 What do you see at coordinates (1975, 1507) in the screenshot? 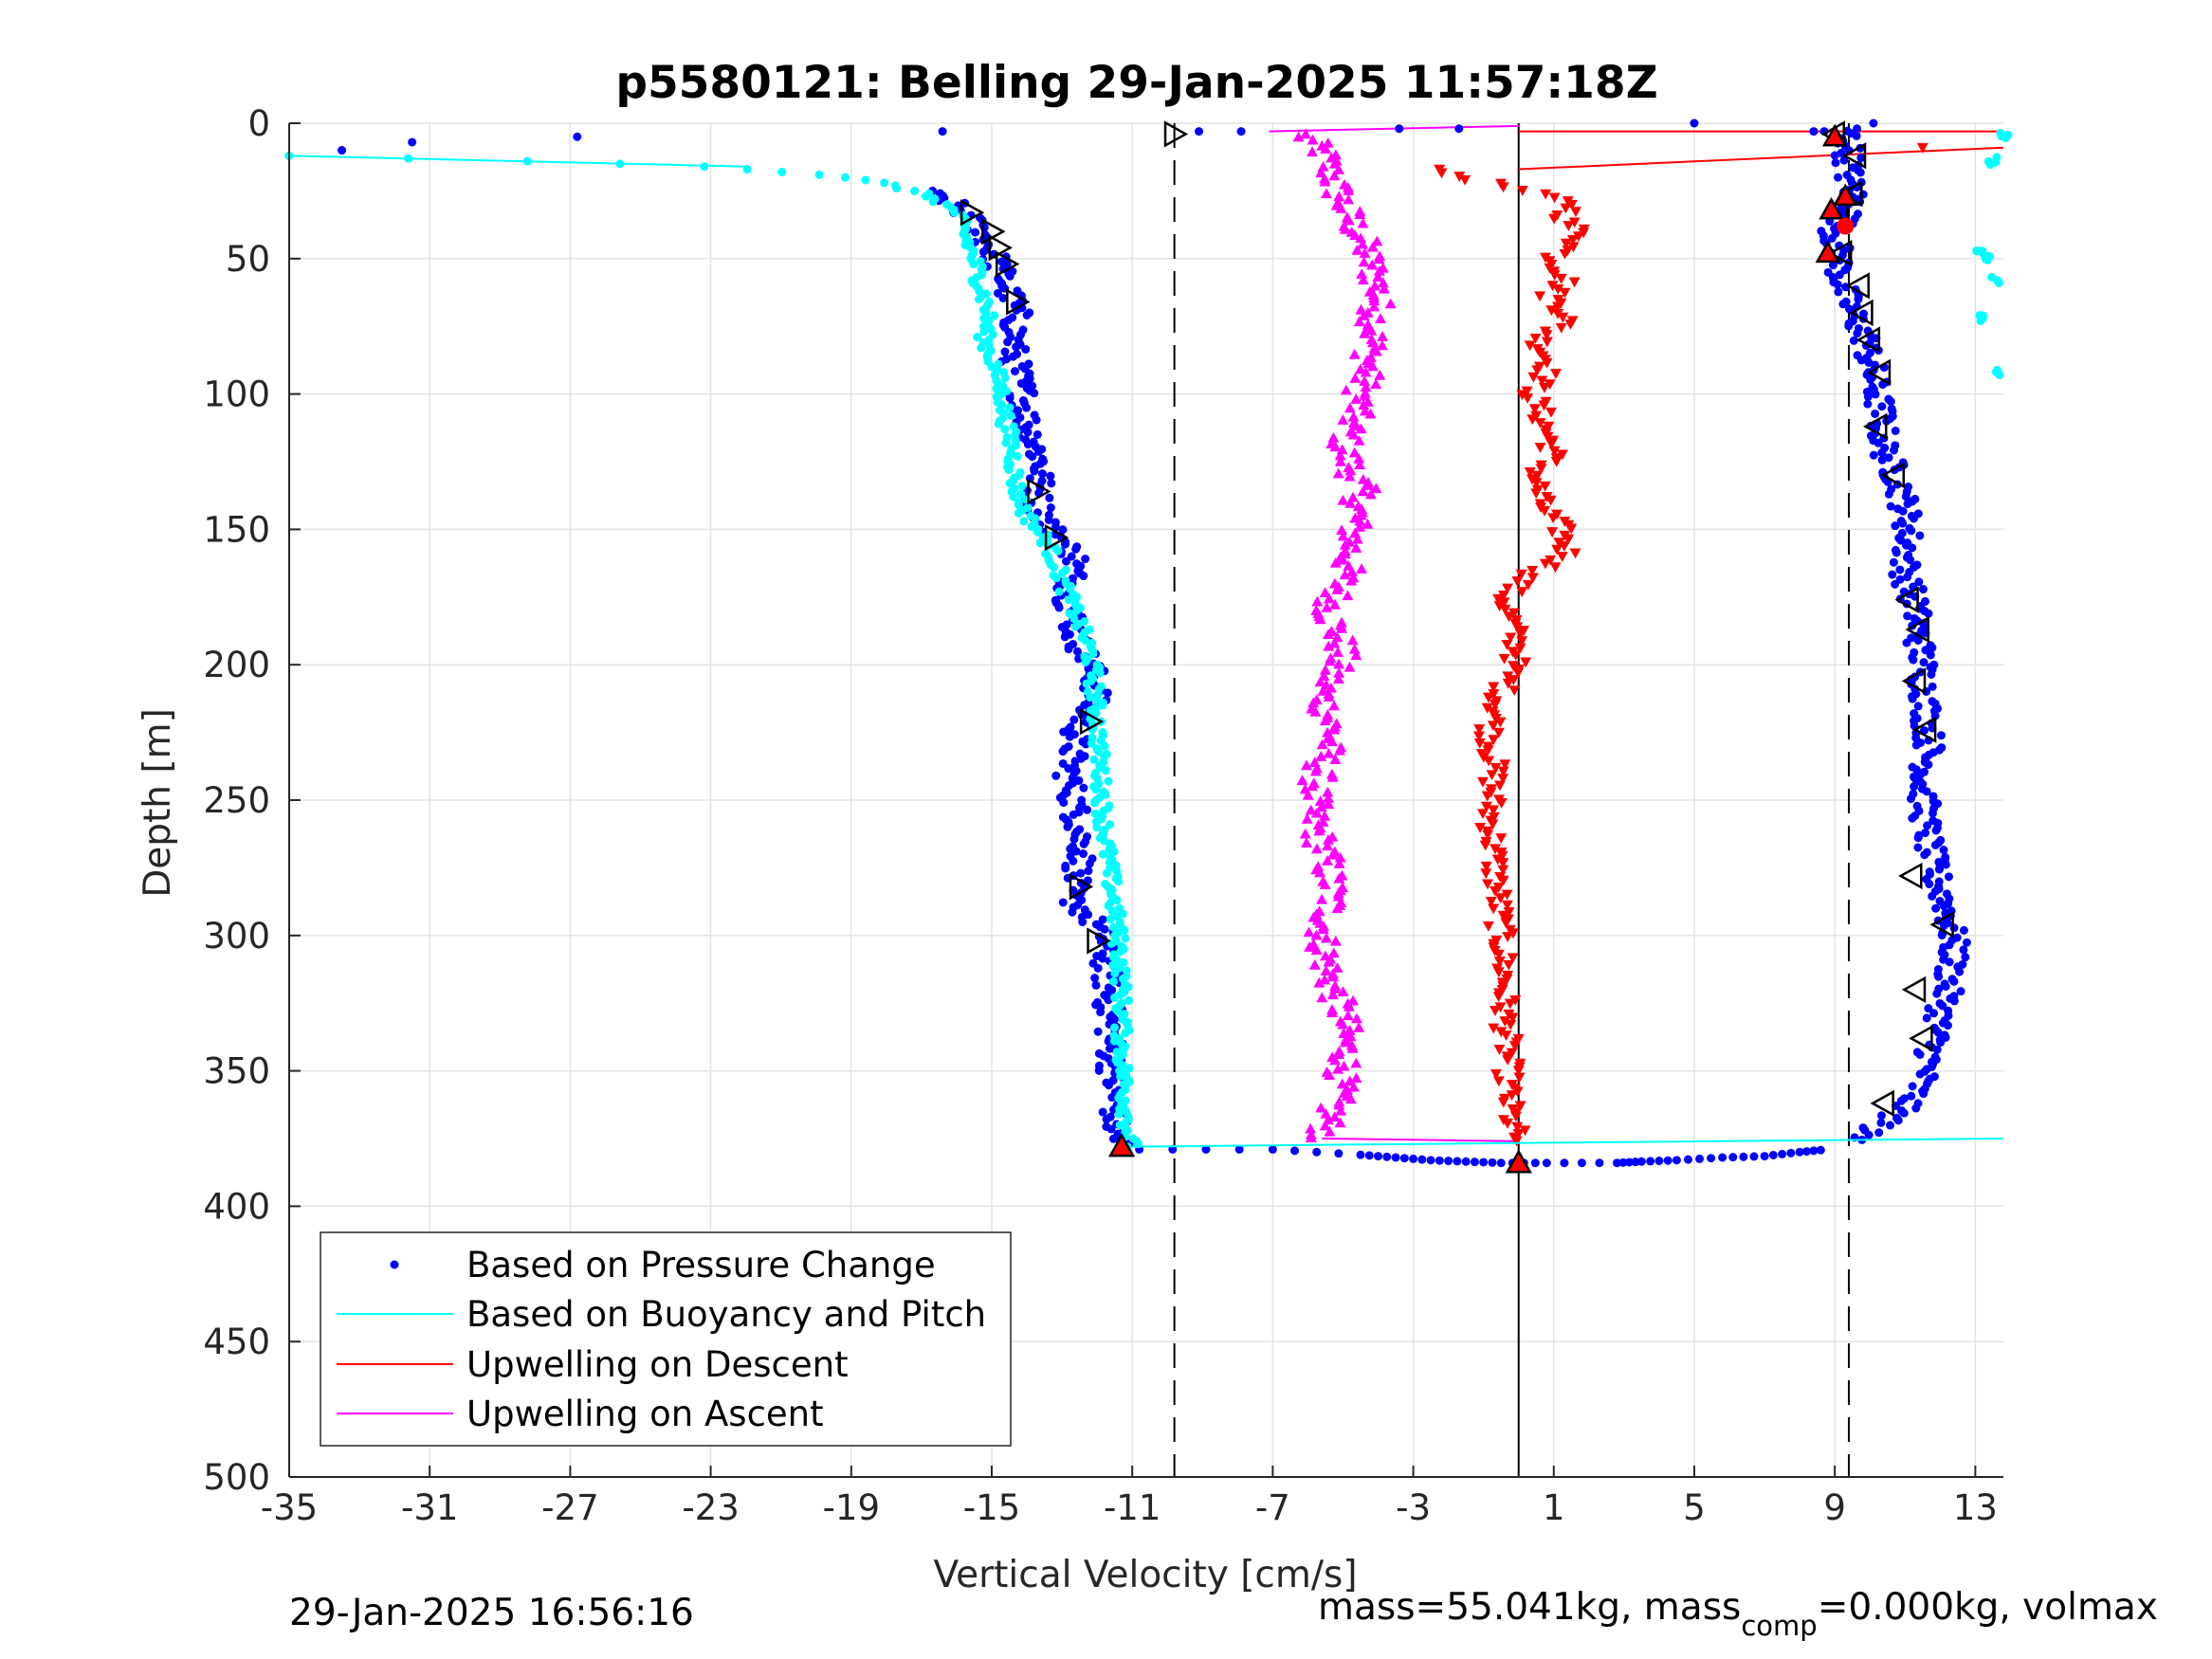
I see `x-tick-label: 13` at bounding box center [1975, 1507].